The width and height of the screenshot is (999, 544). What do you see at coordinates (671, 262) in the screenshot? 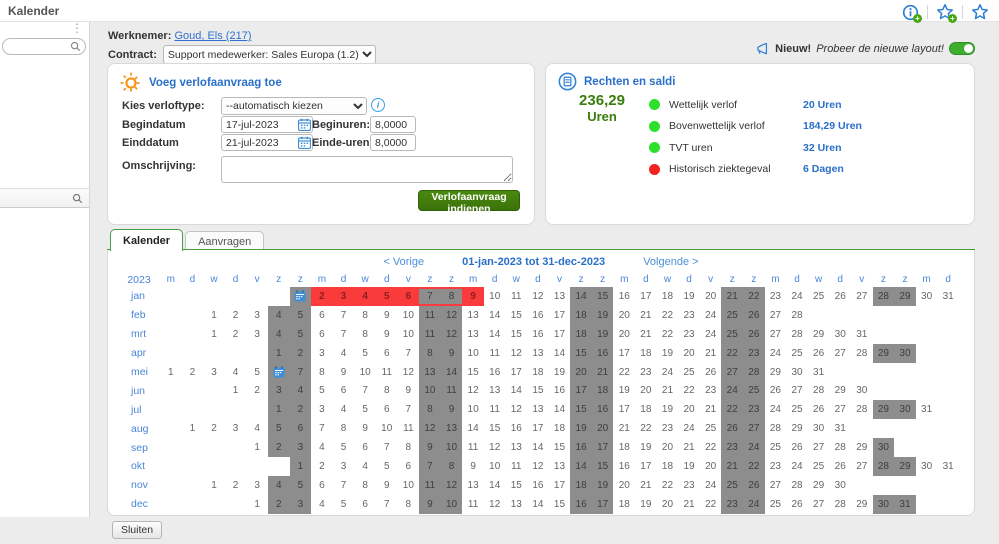
I see `nav-next: Volgende >` at bounding box center [671, 262].